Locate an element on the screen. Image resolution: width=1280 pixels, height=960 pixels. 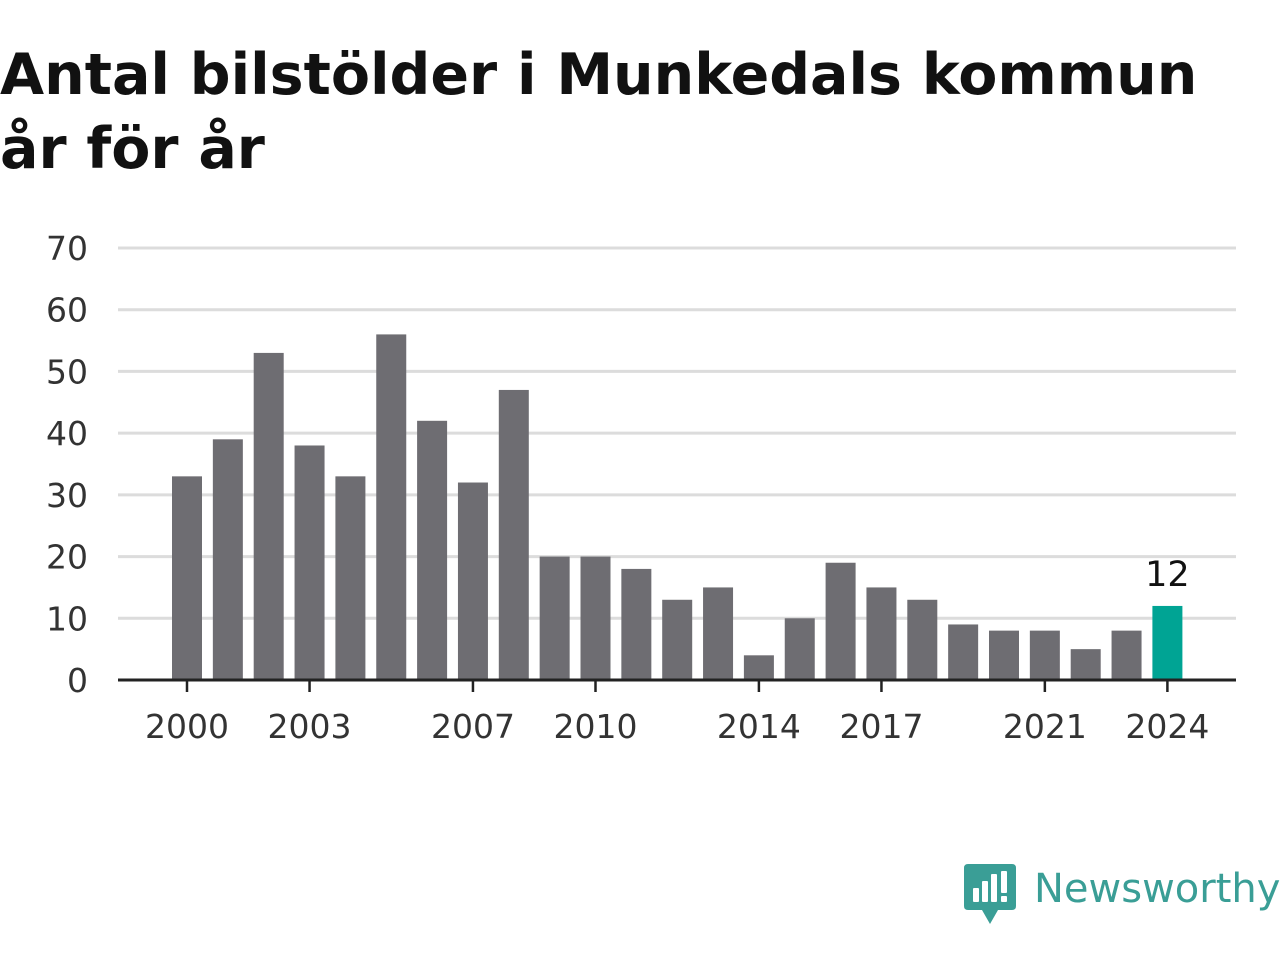
y-tick-label: 0 is located at coordinates (77, 680).